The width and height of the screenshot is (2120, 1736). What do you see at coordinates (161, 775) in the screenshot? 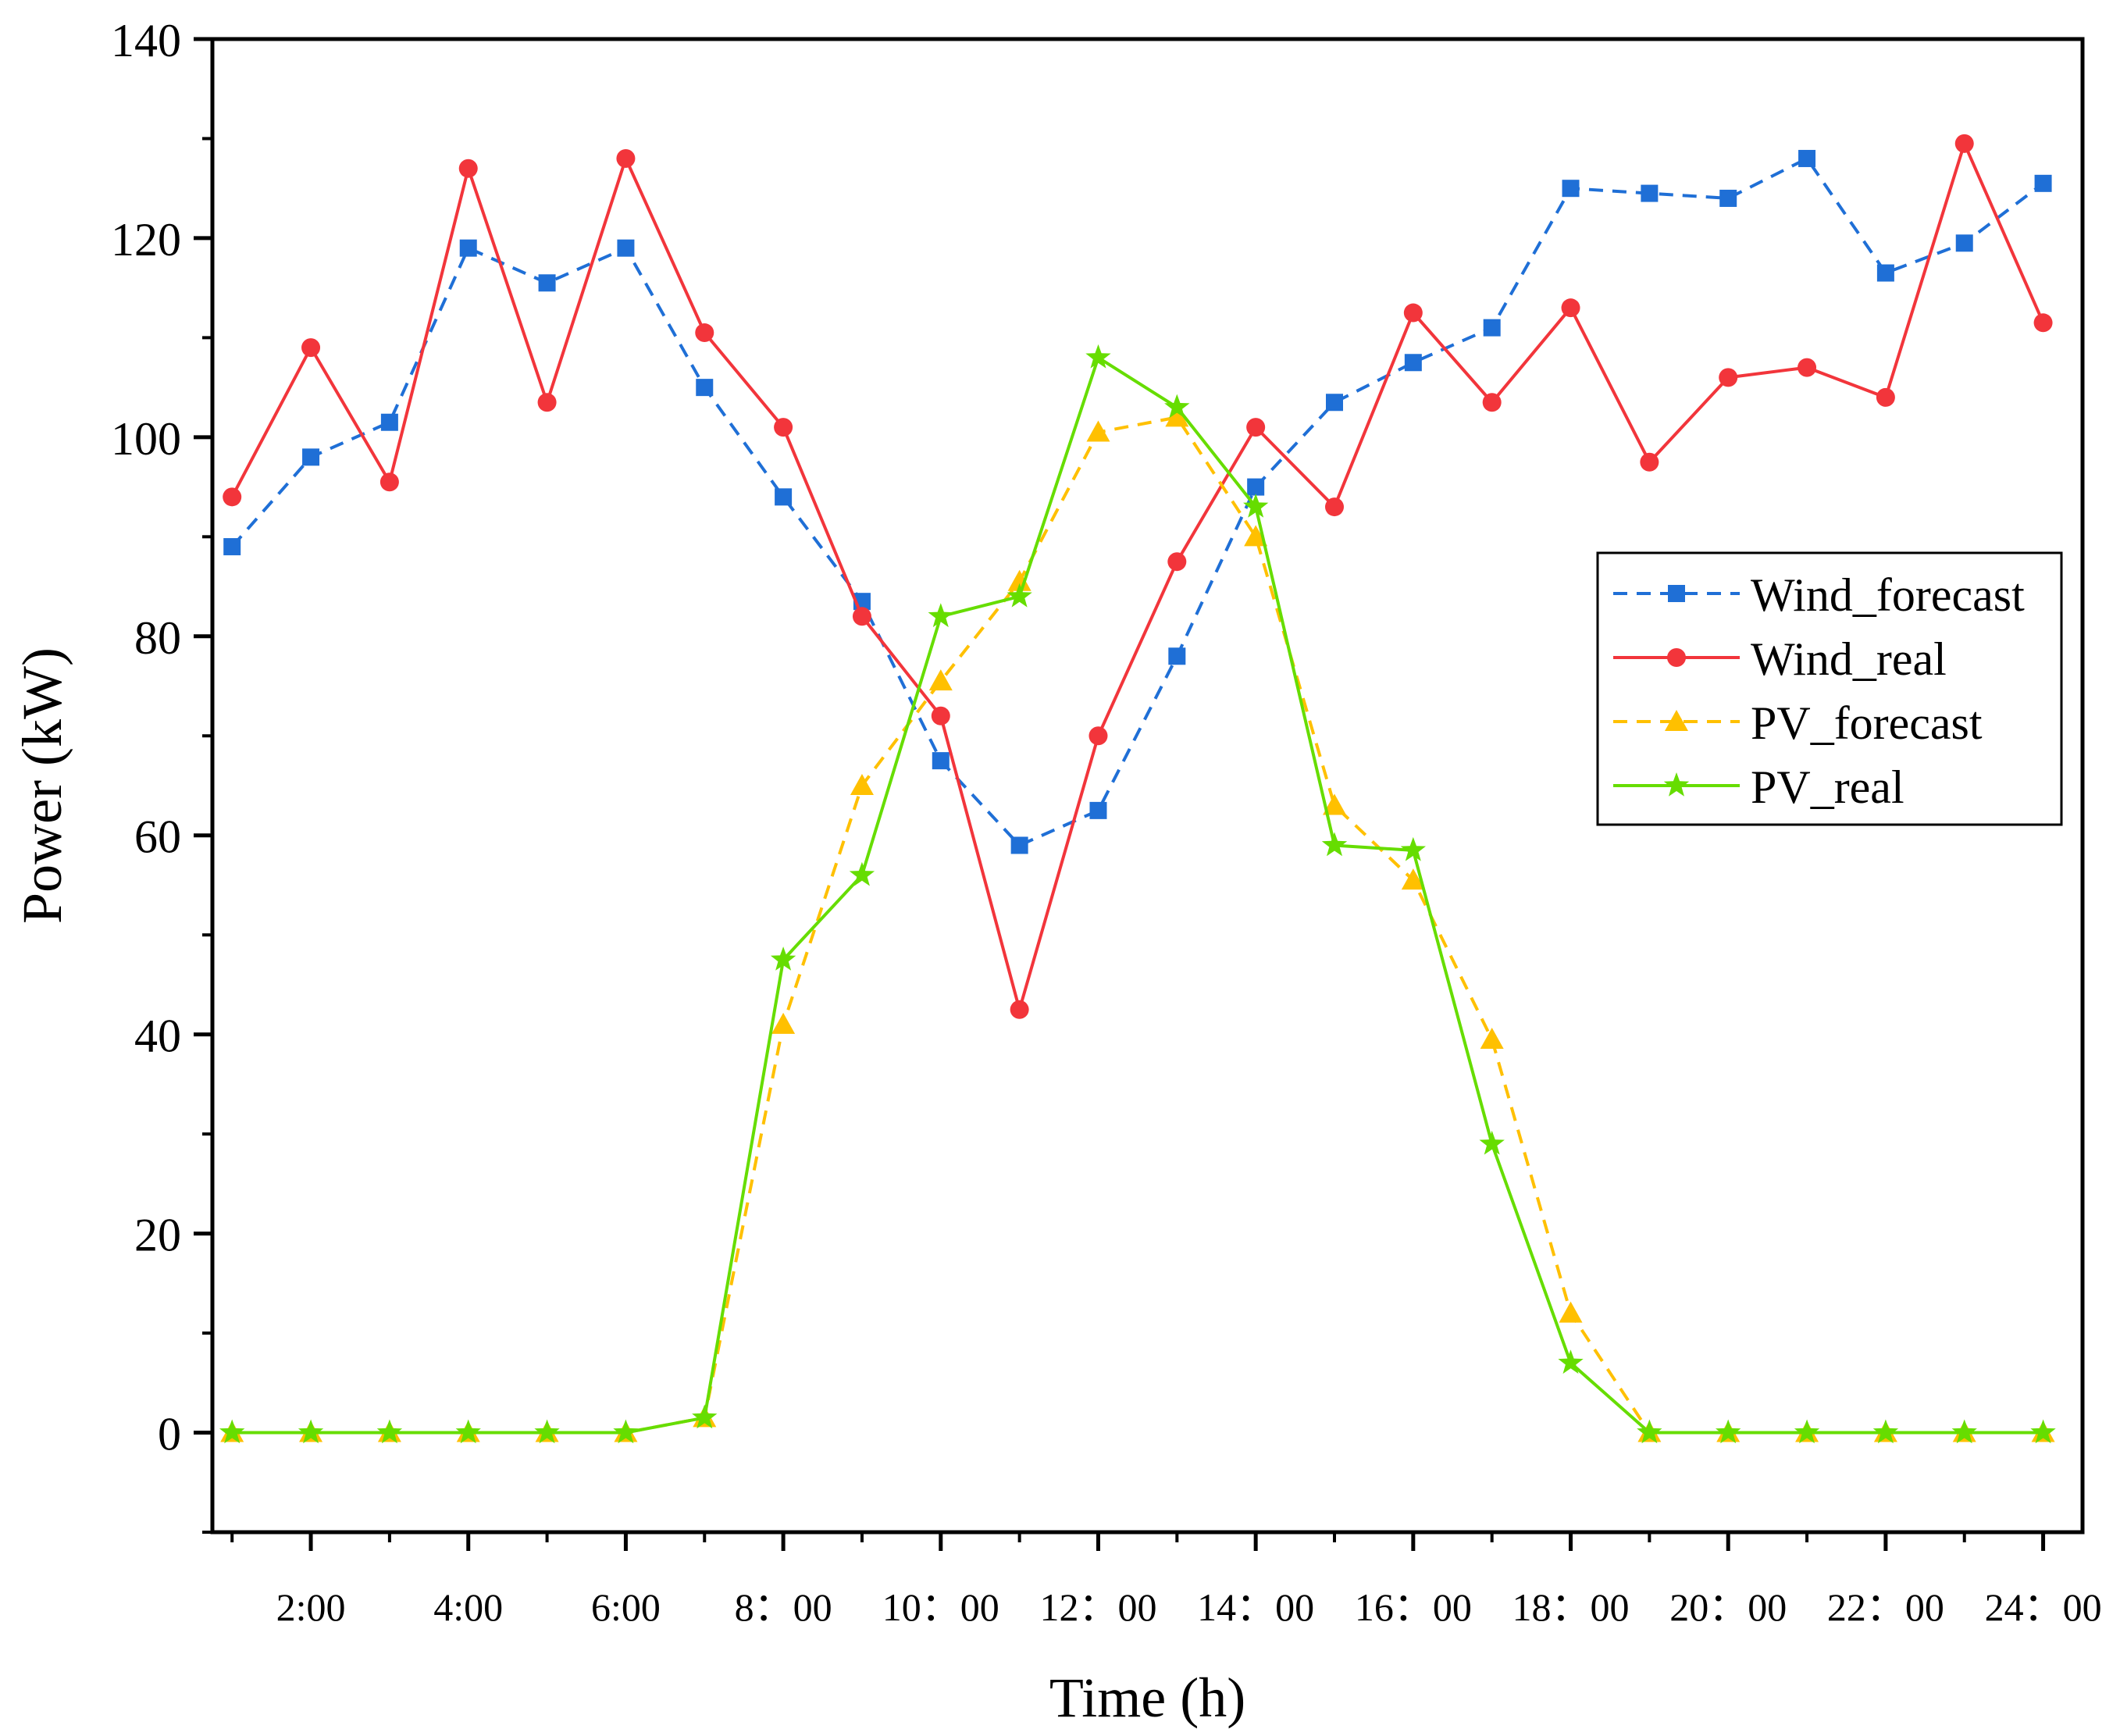
I see `y-axis: 0 20 40 60 80 100 120 140` at bounding box center [161, 775].